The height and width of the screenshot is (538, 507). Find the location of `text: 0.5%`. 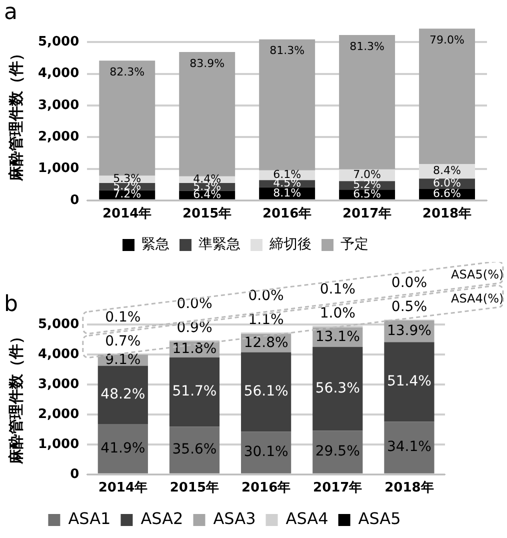

text: 0.5% is located at coordinates (409, 307).